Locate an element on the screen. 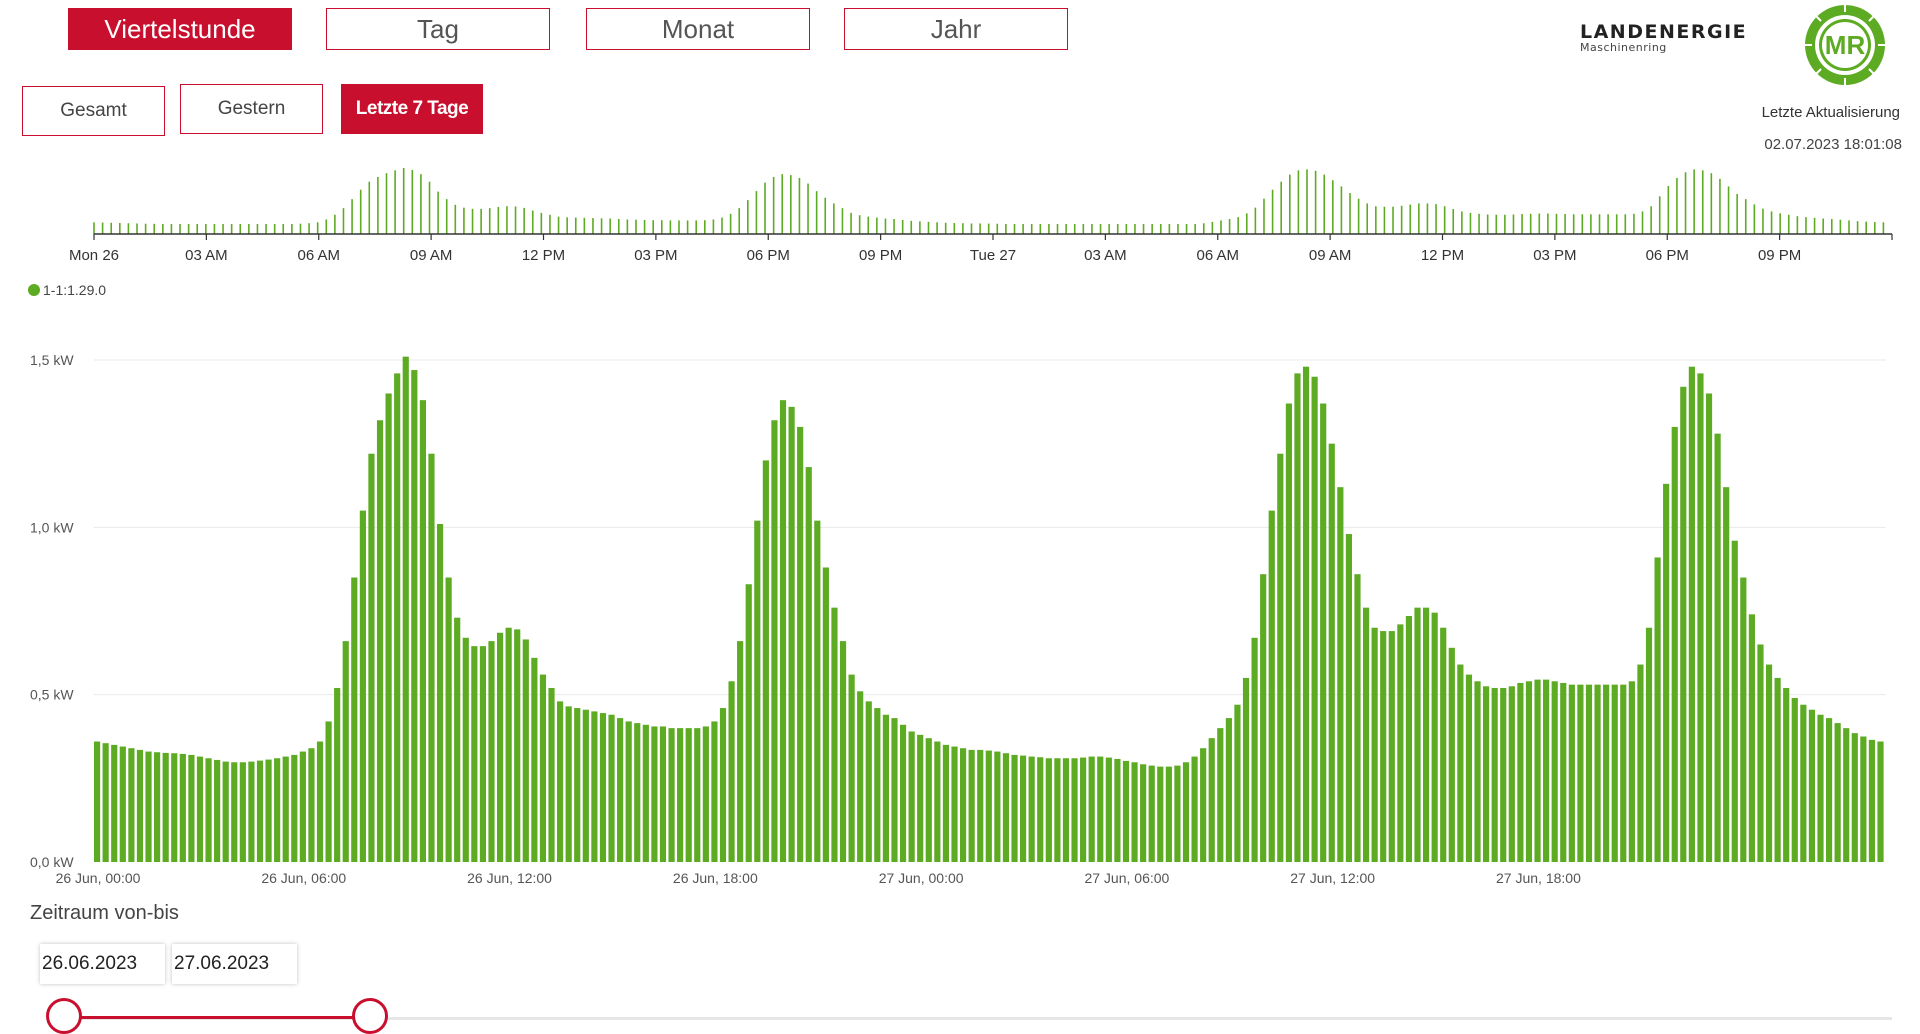 This screenshot has height=1034, width=1920. navigator-tick-label: 09 AM is located at coordinates (431, 255).